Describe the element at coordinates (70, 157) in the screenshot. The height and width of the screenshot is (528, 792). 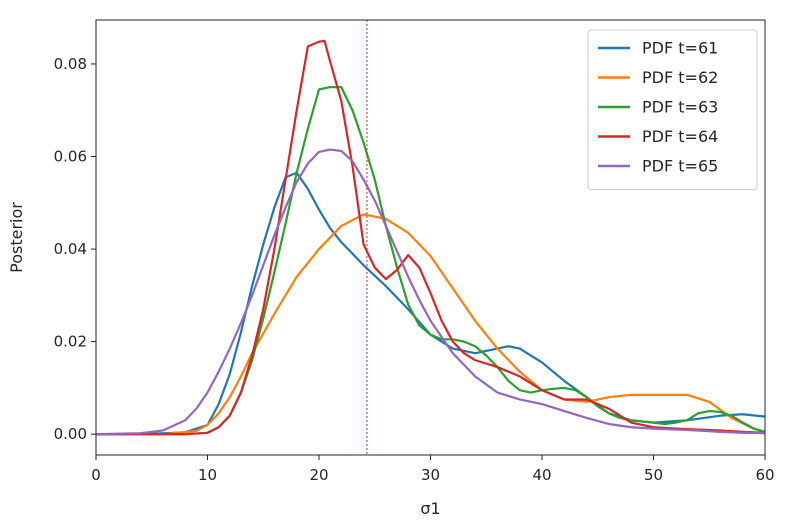
I see `y-tick-label: 0.06` at that location.